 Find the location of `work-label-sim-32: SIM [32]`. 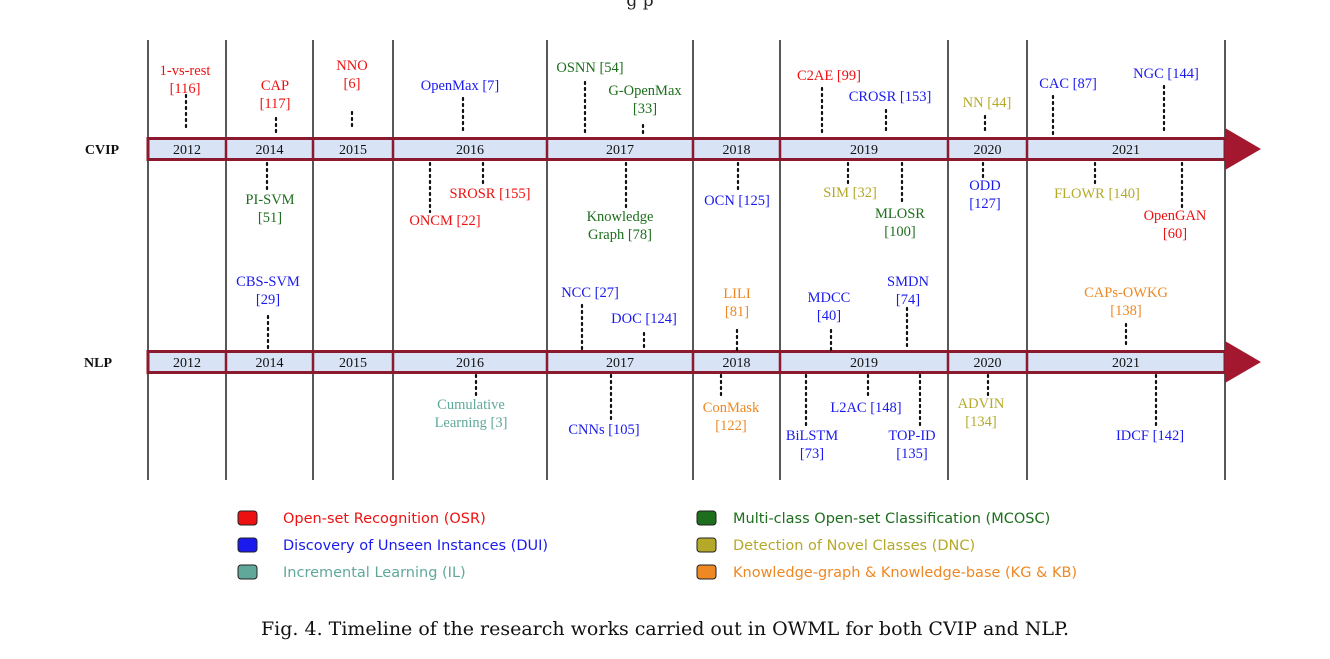

work-label-sim-32: SIM [32] is located at coordinates (850, 193).